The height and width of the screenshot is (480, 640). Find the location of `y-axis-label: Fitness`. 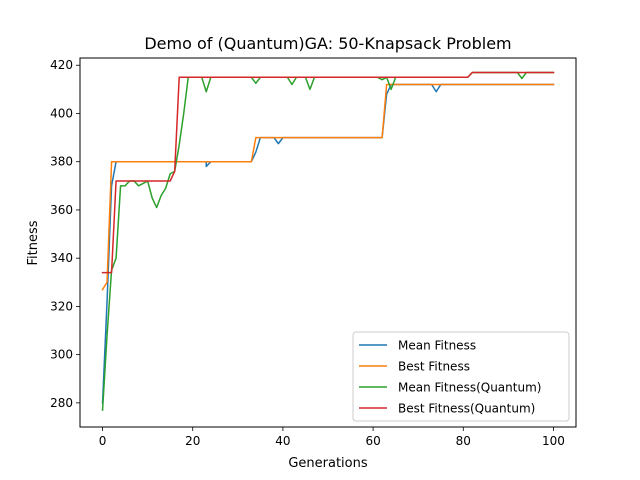

y-axis-label: Fitness is located at coordinates (33, 242).